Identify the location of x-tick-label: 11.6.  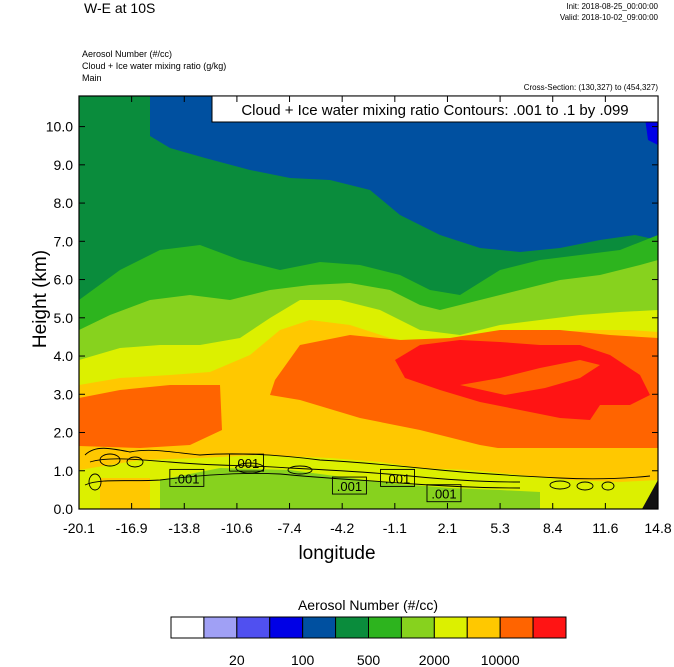
(605, 528).